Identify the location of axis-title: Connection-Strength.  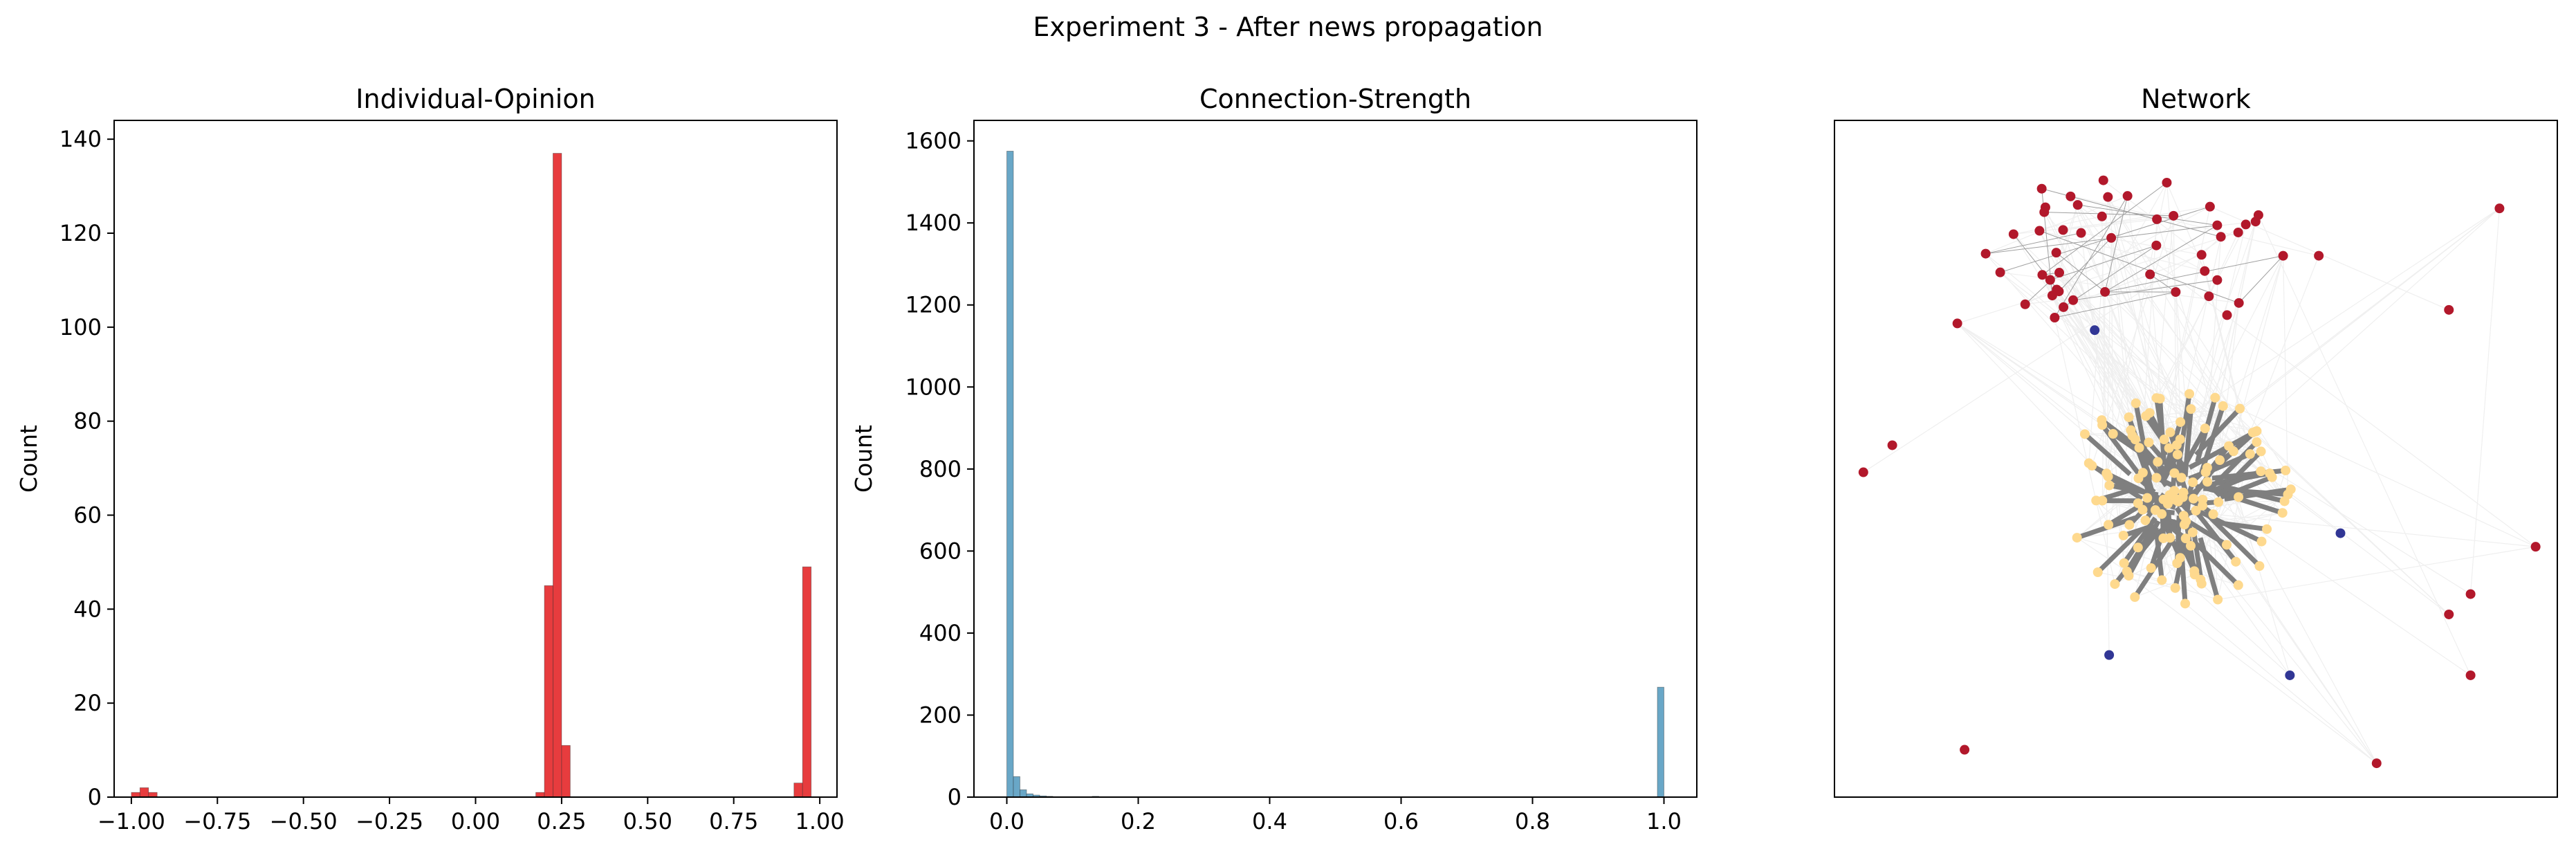
(1335, 99).